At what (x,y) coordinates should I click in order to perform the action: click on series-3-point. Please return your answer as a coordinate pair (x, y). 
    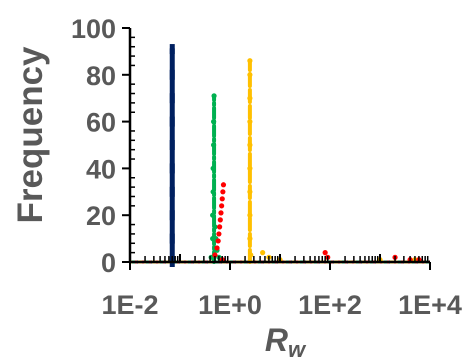
    Looking at the image, I should click on (263, 253).